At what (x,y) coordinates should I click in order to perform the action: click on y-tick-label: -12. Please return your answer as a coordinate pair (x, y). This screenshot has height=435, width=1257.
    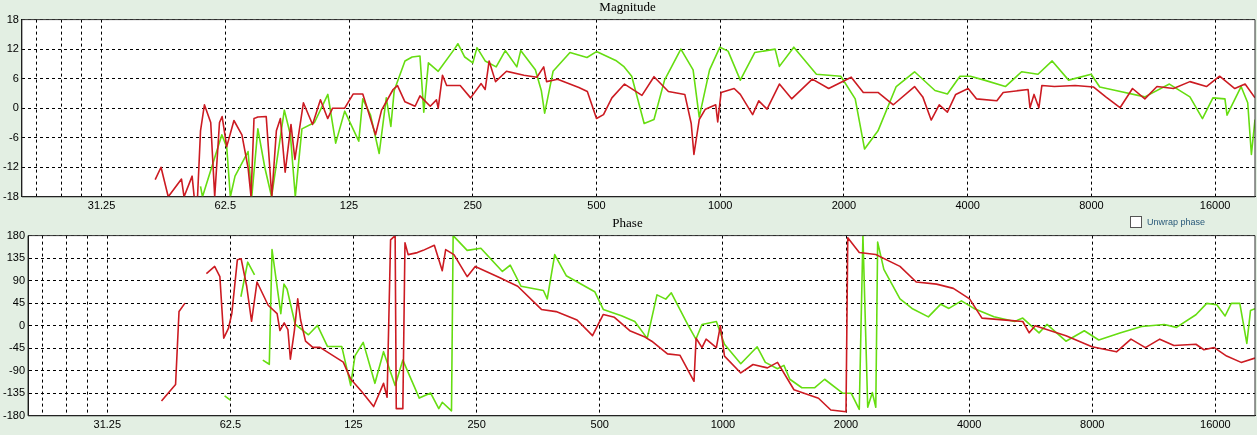
    Looking at the image, I should click on (10, 166).